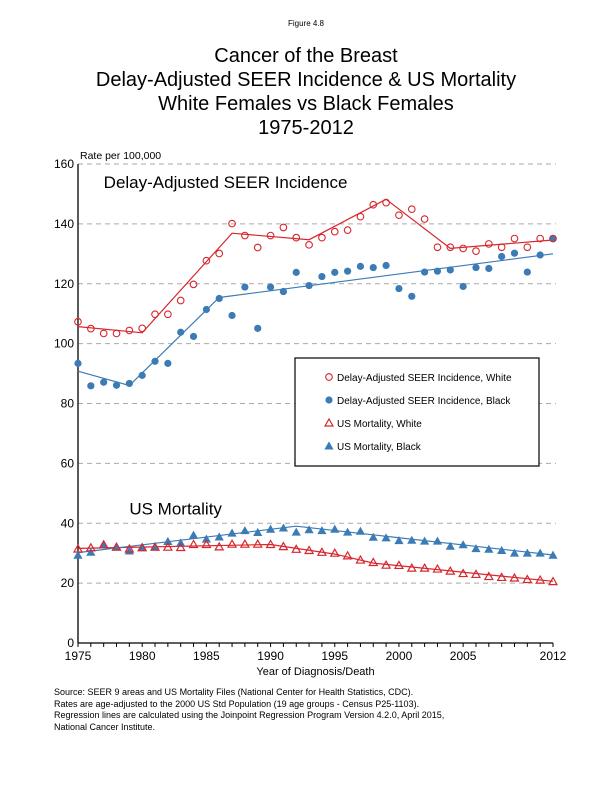 The height and width of the screenshot is (792, 612). I want to click on legend-marker-open-triangle, so click(329, 422).